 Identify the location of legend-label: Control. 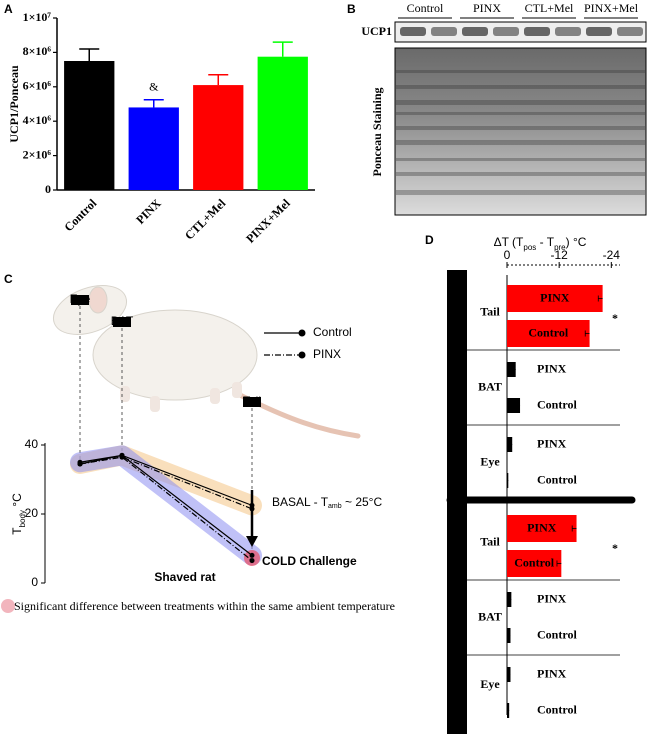
(332, 332).